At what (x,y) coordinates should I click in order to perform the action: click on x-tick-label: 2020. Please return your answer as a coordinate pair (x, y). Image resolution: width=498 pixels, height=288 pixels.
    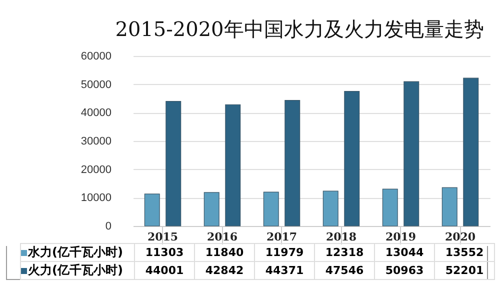
    Looking at the image, I should click on (460, 237).